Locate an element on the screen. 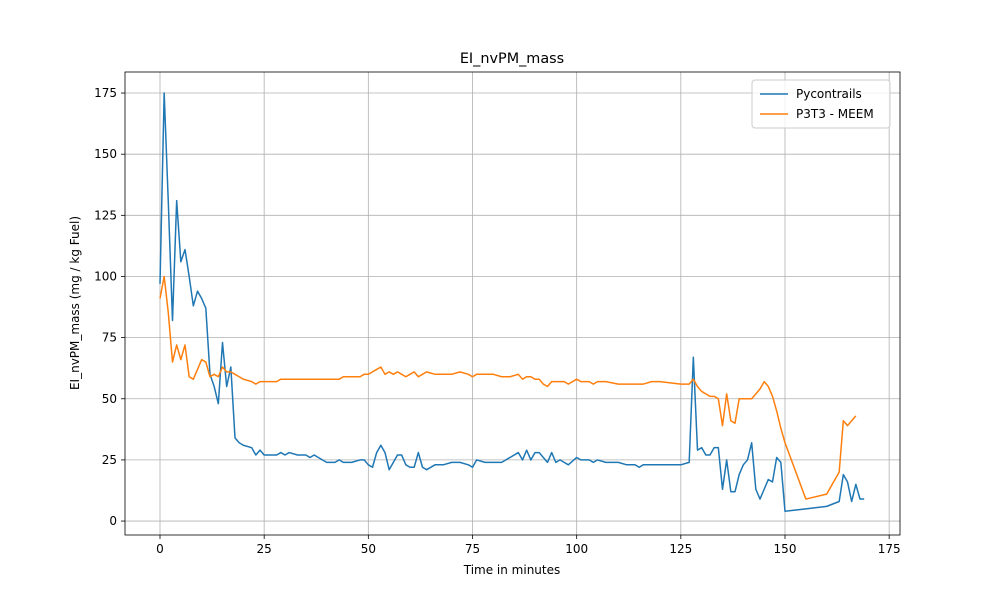 The image size is (1000, 600). legend-box is located at coordinates (821, 104).